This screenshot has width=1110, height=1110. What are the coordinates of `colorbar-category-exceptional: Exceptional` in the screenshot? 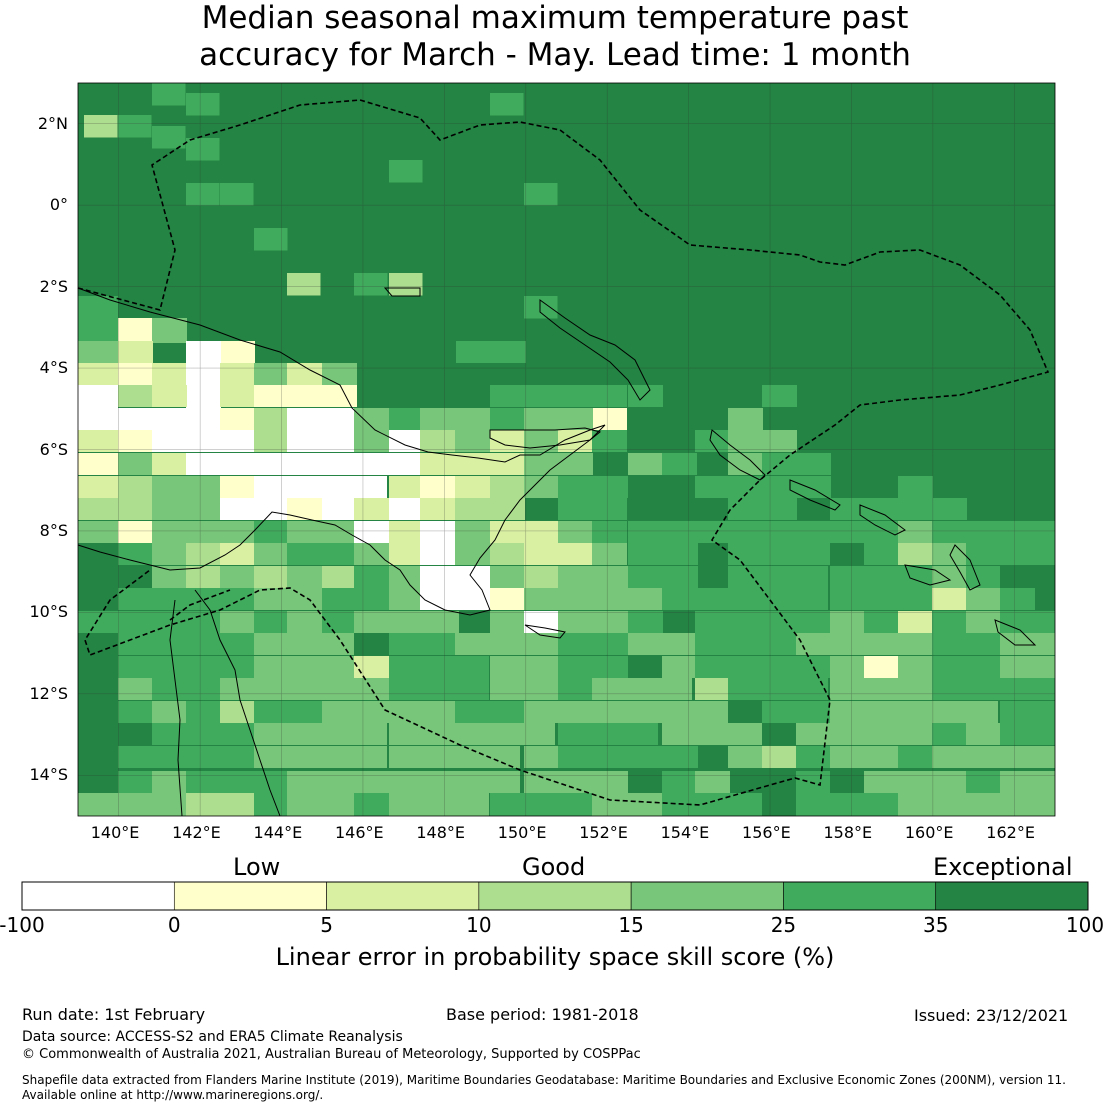 It's located at (1003, 867).